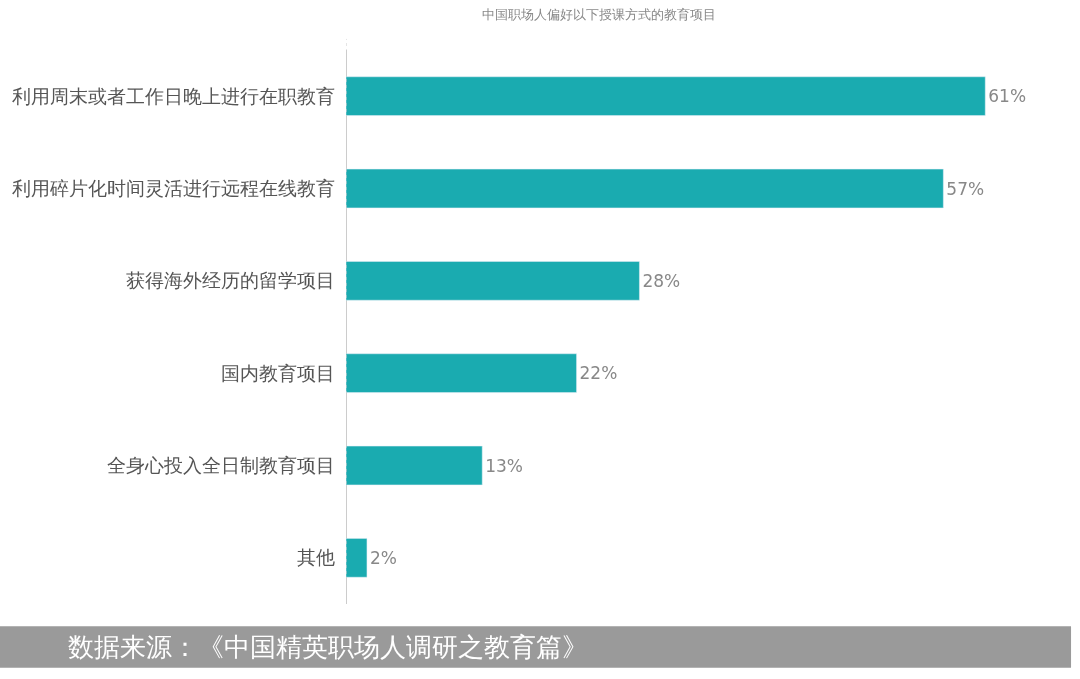  Describe the element at coordinates (504, 465) in the screenshot. I see `data-label: 13%` at that location.